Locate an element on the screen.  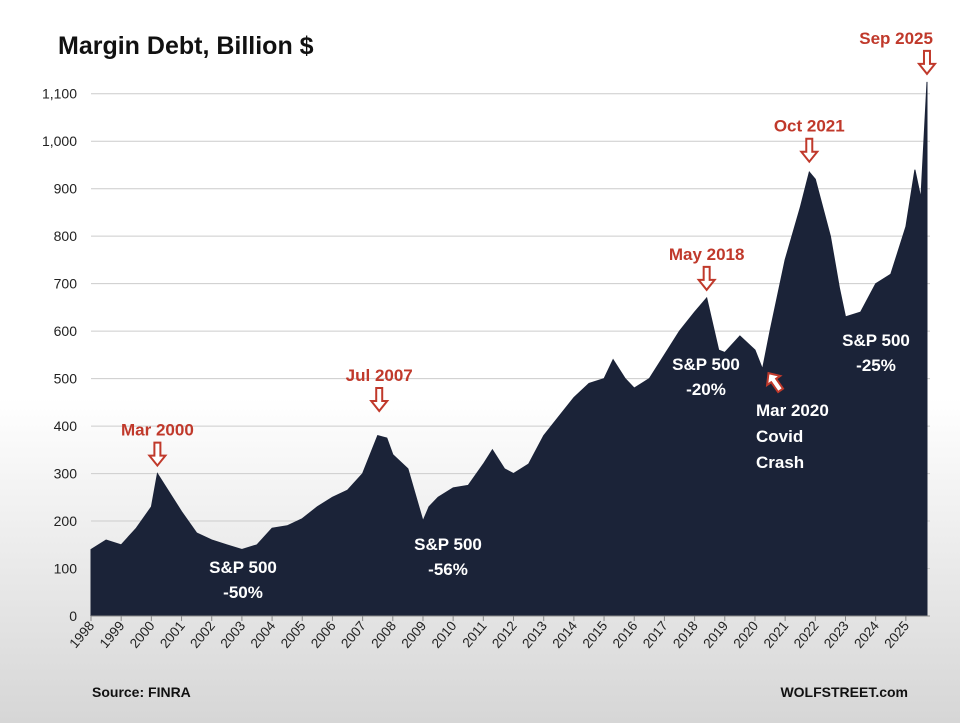
chart-title: Margin Debt, Billion $ is located at coordinates (186, 46).